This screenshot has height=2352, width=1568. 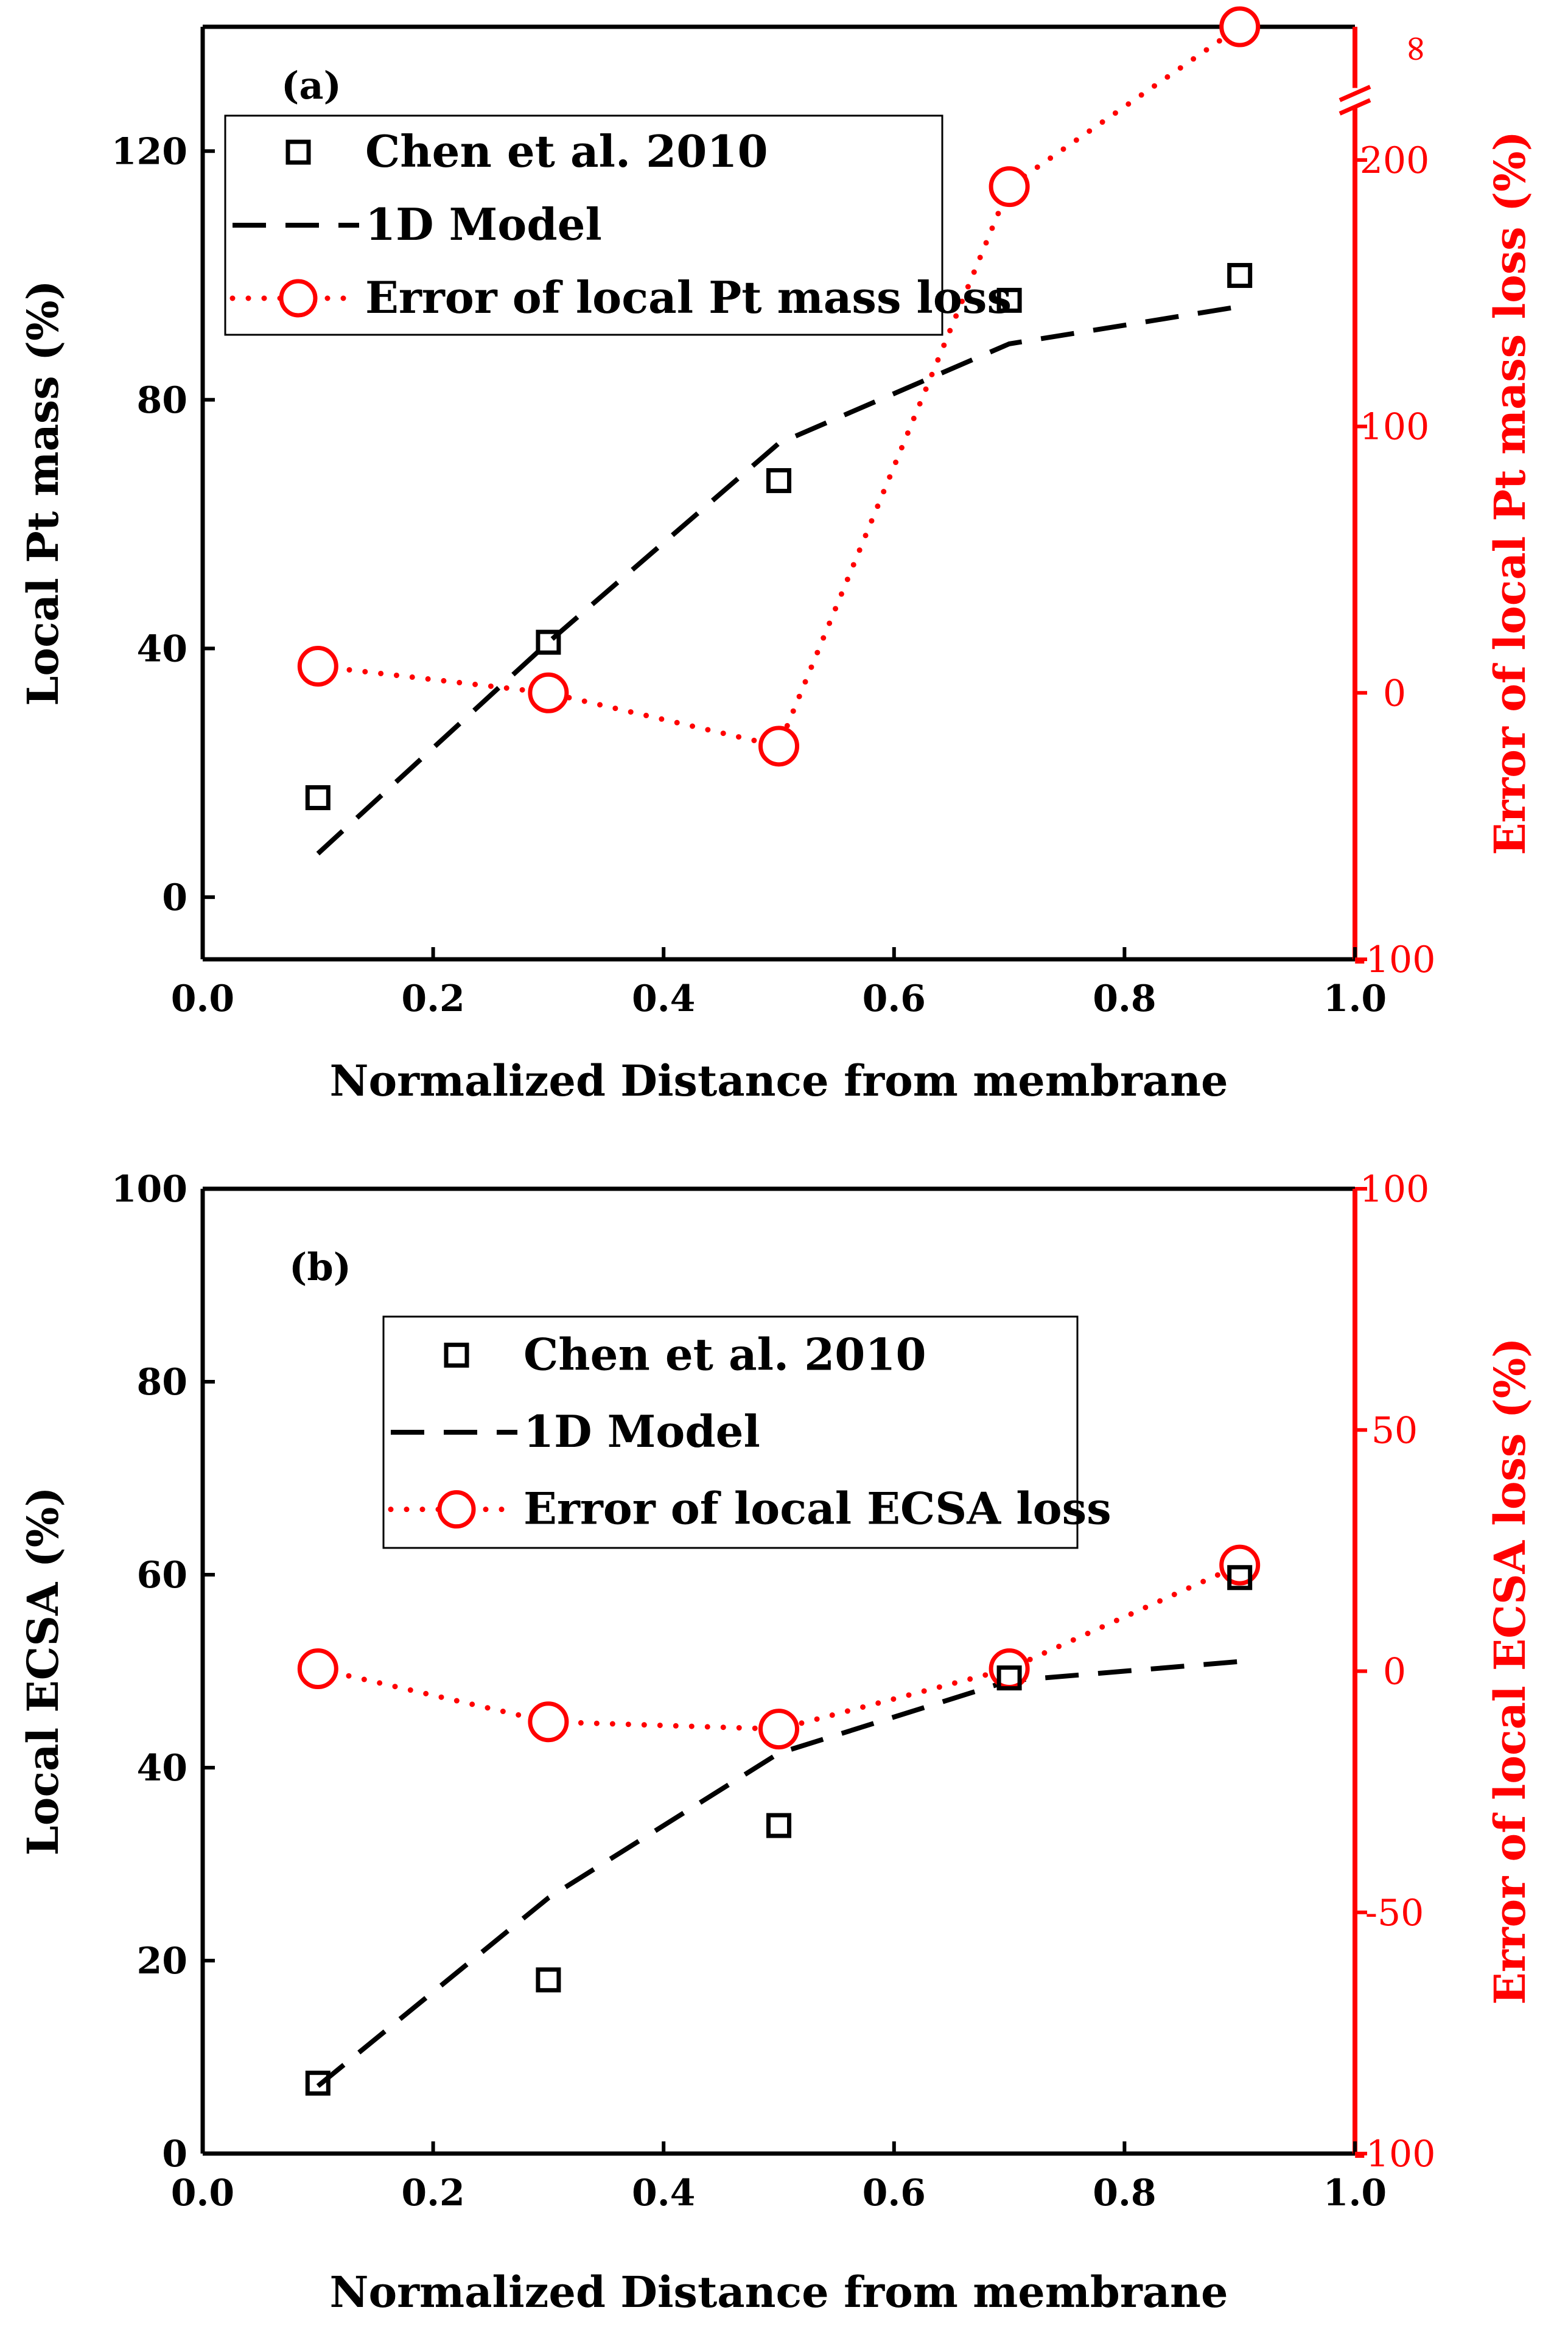 What do you see at coordinates (817, 1509) in the screenshot?
I see `legend-label-error: Error of local ECSA loss` at bounding box center [817, 1509].